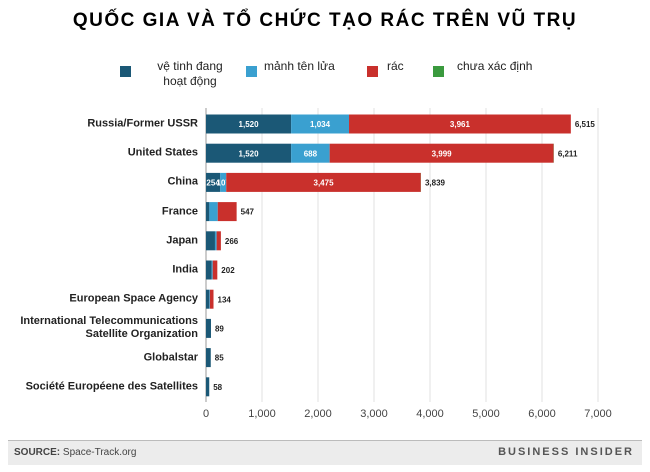 This screenshot has width=650, height=472. I want to click on segment-label: 3,999, so click(442, 153).